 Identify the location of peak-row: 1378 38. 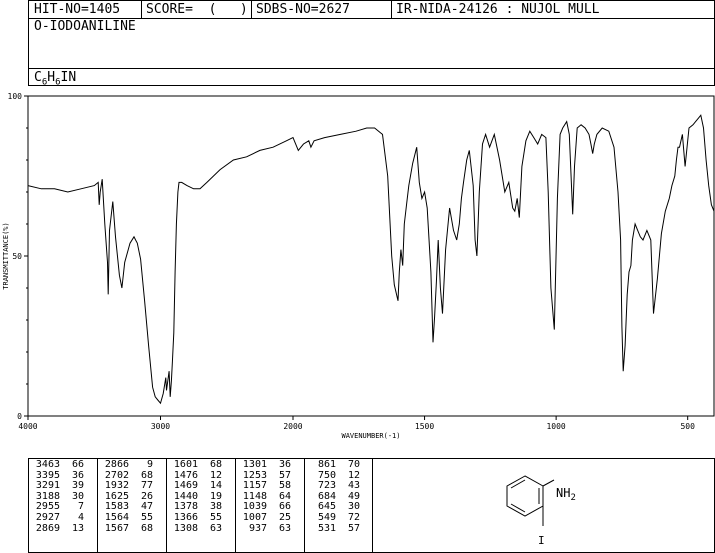
(197, 507).